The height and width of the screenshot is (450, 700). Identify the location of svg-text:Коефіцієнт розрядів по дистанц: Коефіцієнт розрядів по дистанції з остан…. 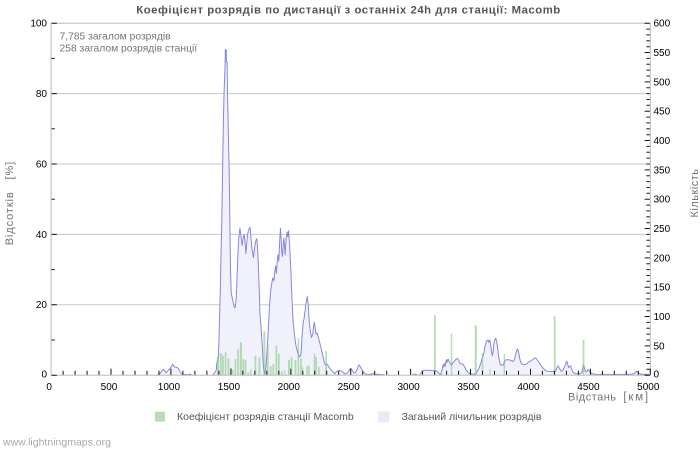
(348, 10).